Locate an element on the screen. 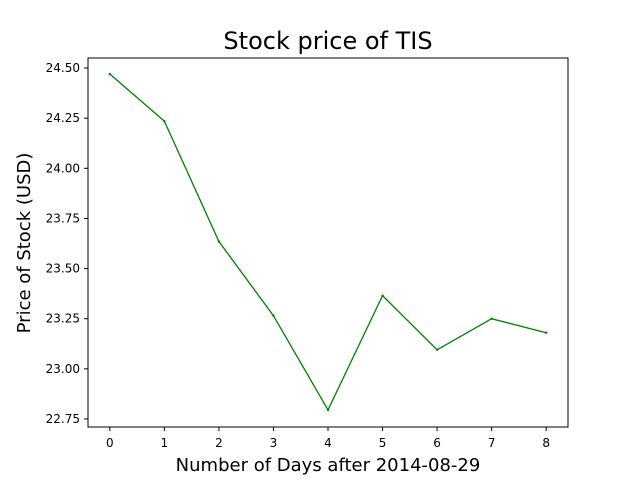  y-axis-label: Price of Stock (USD) is located at coordinates (24, 243).